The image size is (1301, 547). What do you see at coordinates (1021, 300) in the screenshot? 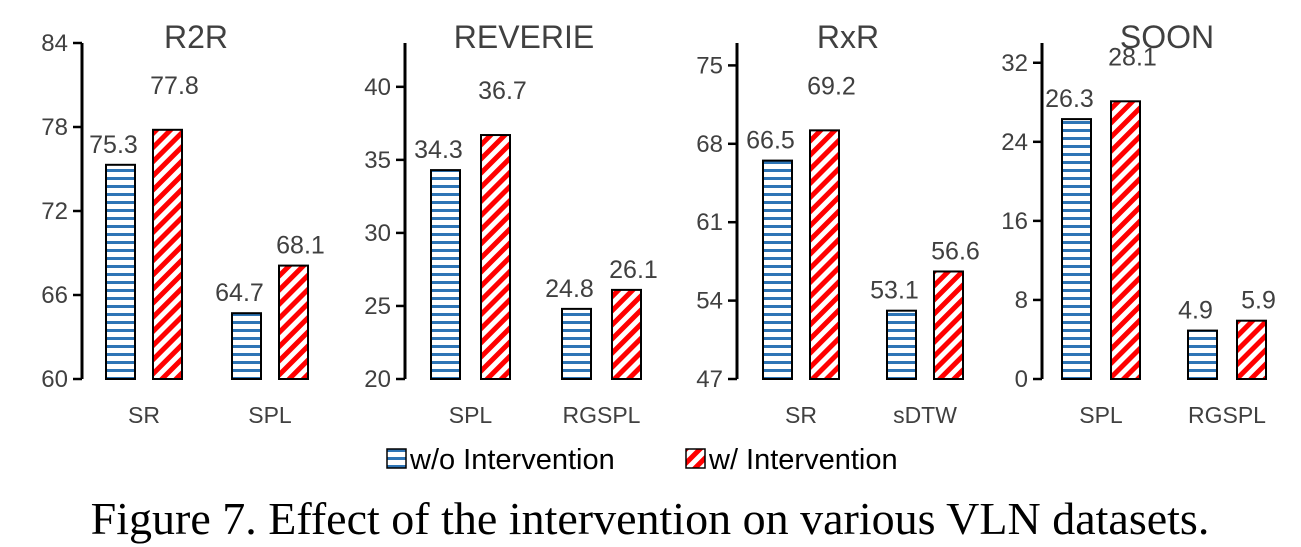
I see `y-tick-label: 8` at bounding box center [1021, 300].